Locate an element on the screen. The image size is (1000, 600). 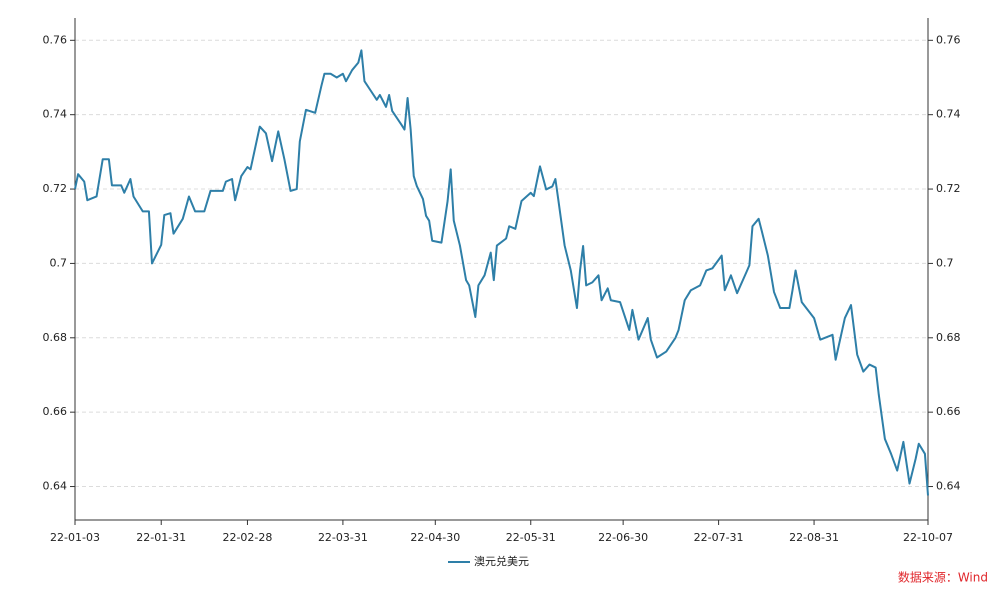
x-tick-label: 22-06-30 is located at coordinates (623, 537).